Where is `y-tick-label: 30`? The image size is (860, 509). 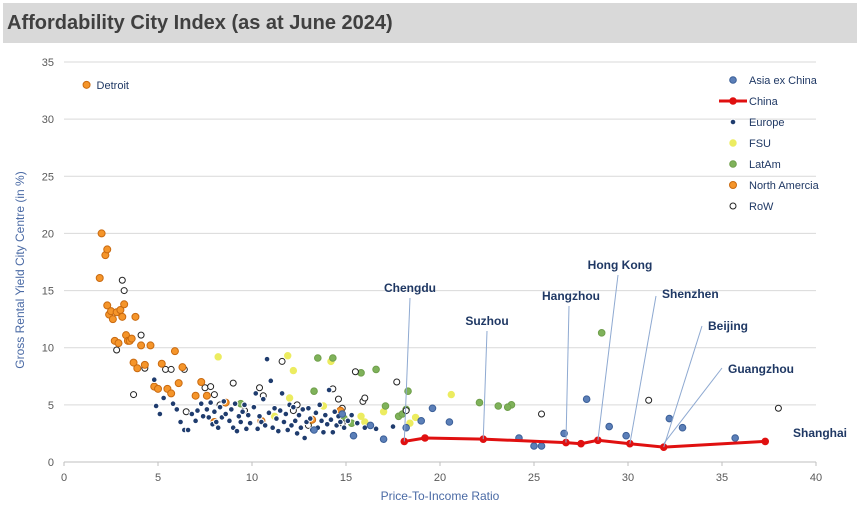 y-tick-label: 30 is located at coordinates (48, 120).